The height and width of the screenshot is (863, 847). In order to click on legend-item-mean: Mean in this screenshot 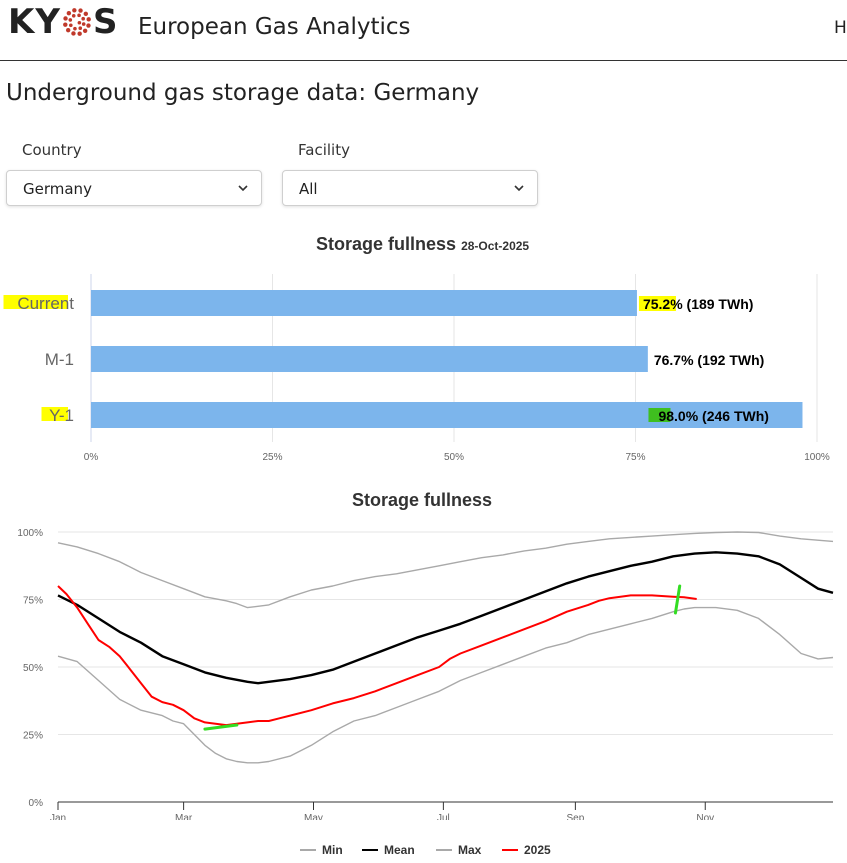, I will do `click(388, 850)`.